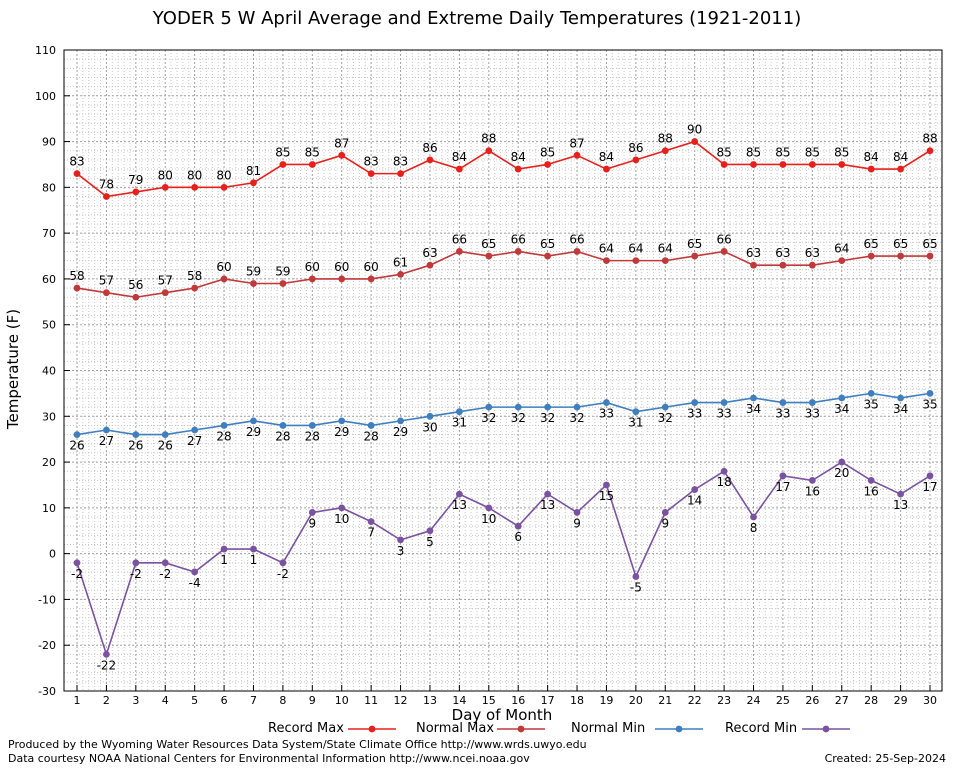 This screenshot has height=768, width=954. Describe the element at coordinates (901, 700) in the screenshot. I see `x-tick-label: 29` at that location.